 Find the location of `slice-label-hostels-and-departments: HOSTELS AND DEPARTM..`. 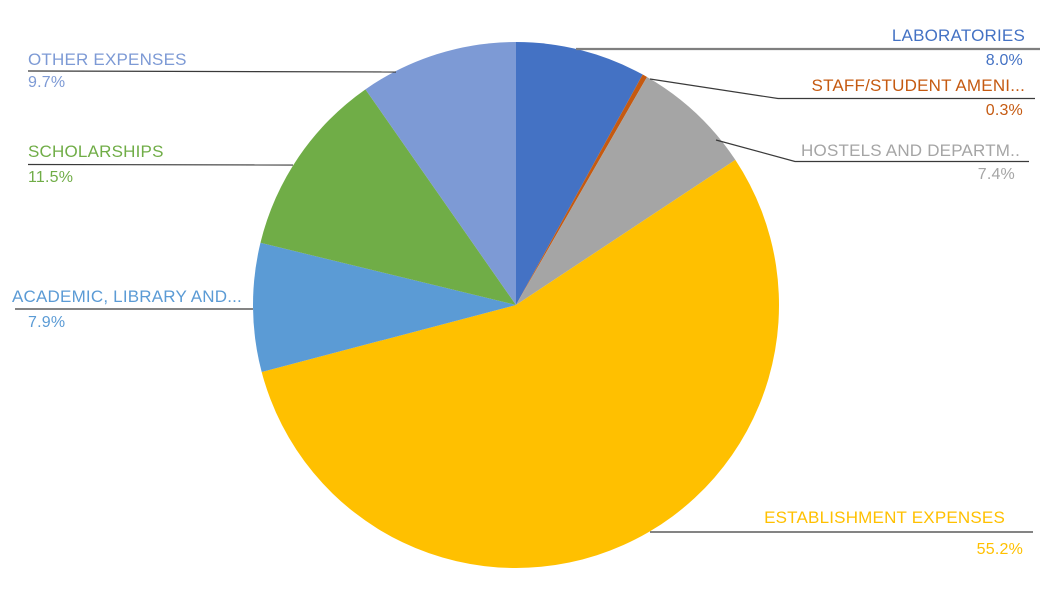

slice-label-hostels-and-departments: HOSTELS AND DEPARTM.. is located at coordinates (910, 150).